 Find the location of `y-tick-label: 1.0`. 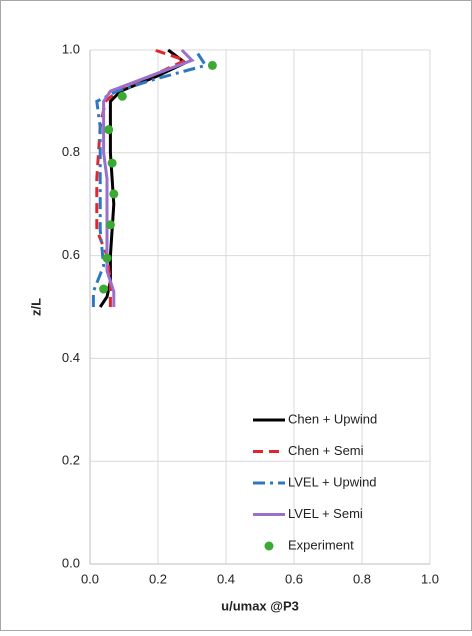

y-tick-label: 1.0 is located at coordinates (71, 48).